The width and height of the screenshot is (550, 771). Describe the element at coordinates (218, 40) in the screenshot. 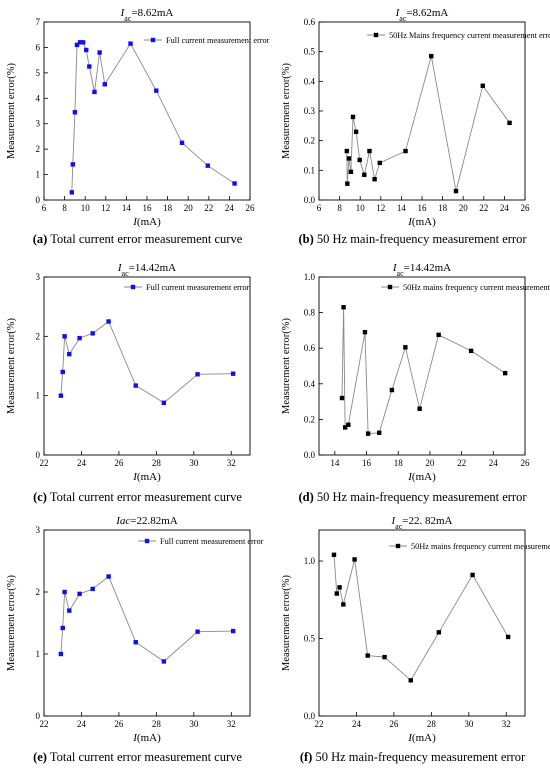

I see `legend-label: Full current measurement error` at that location.